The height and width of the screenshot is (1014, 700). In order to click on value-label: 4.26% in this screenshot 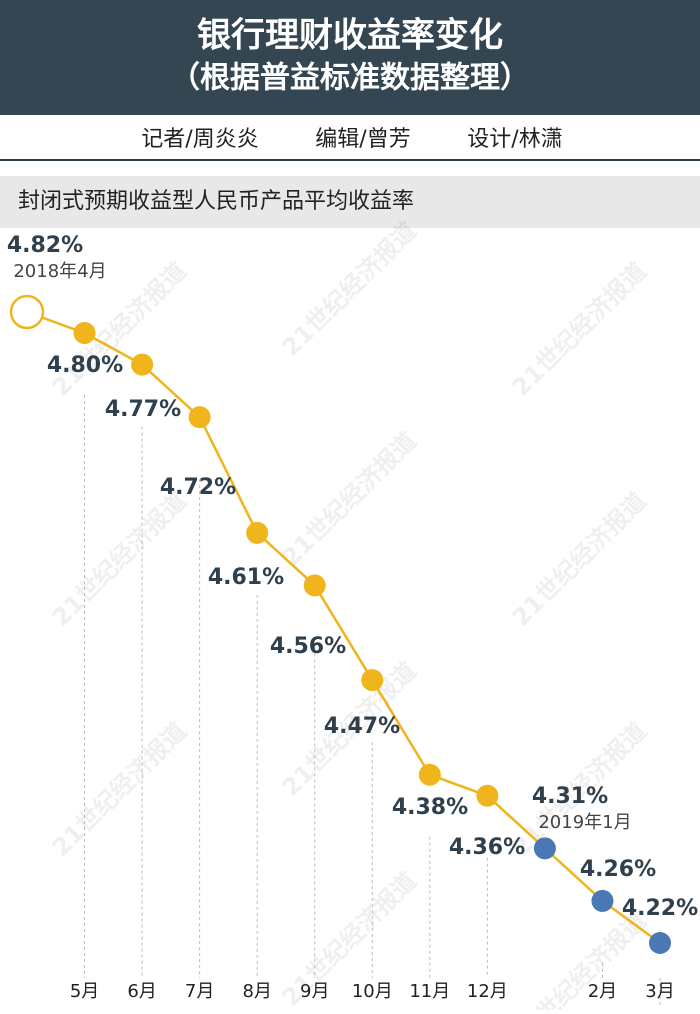, I will do `click(618, 869)`.